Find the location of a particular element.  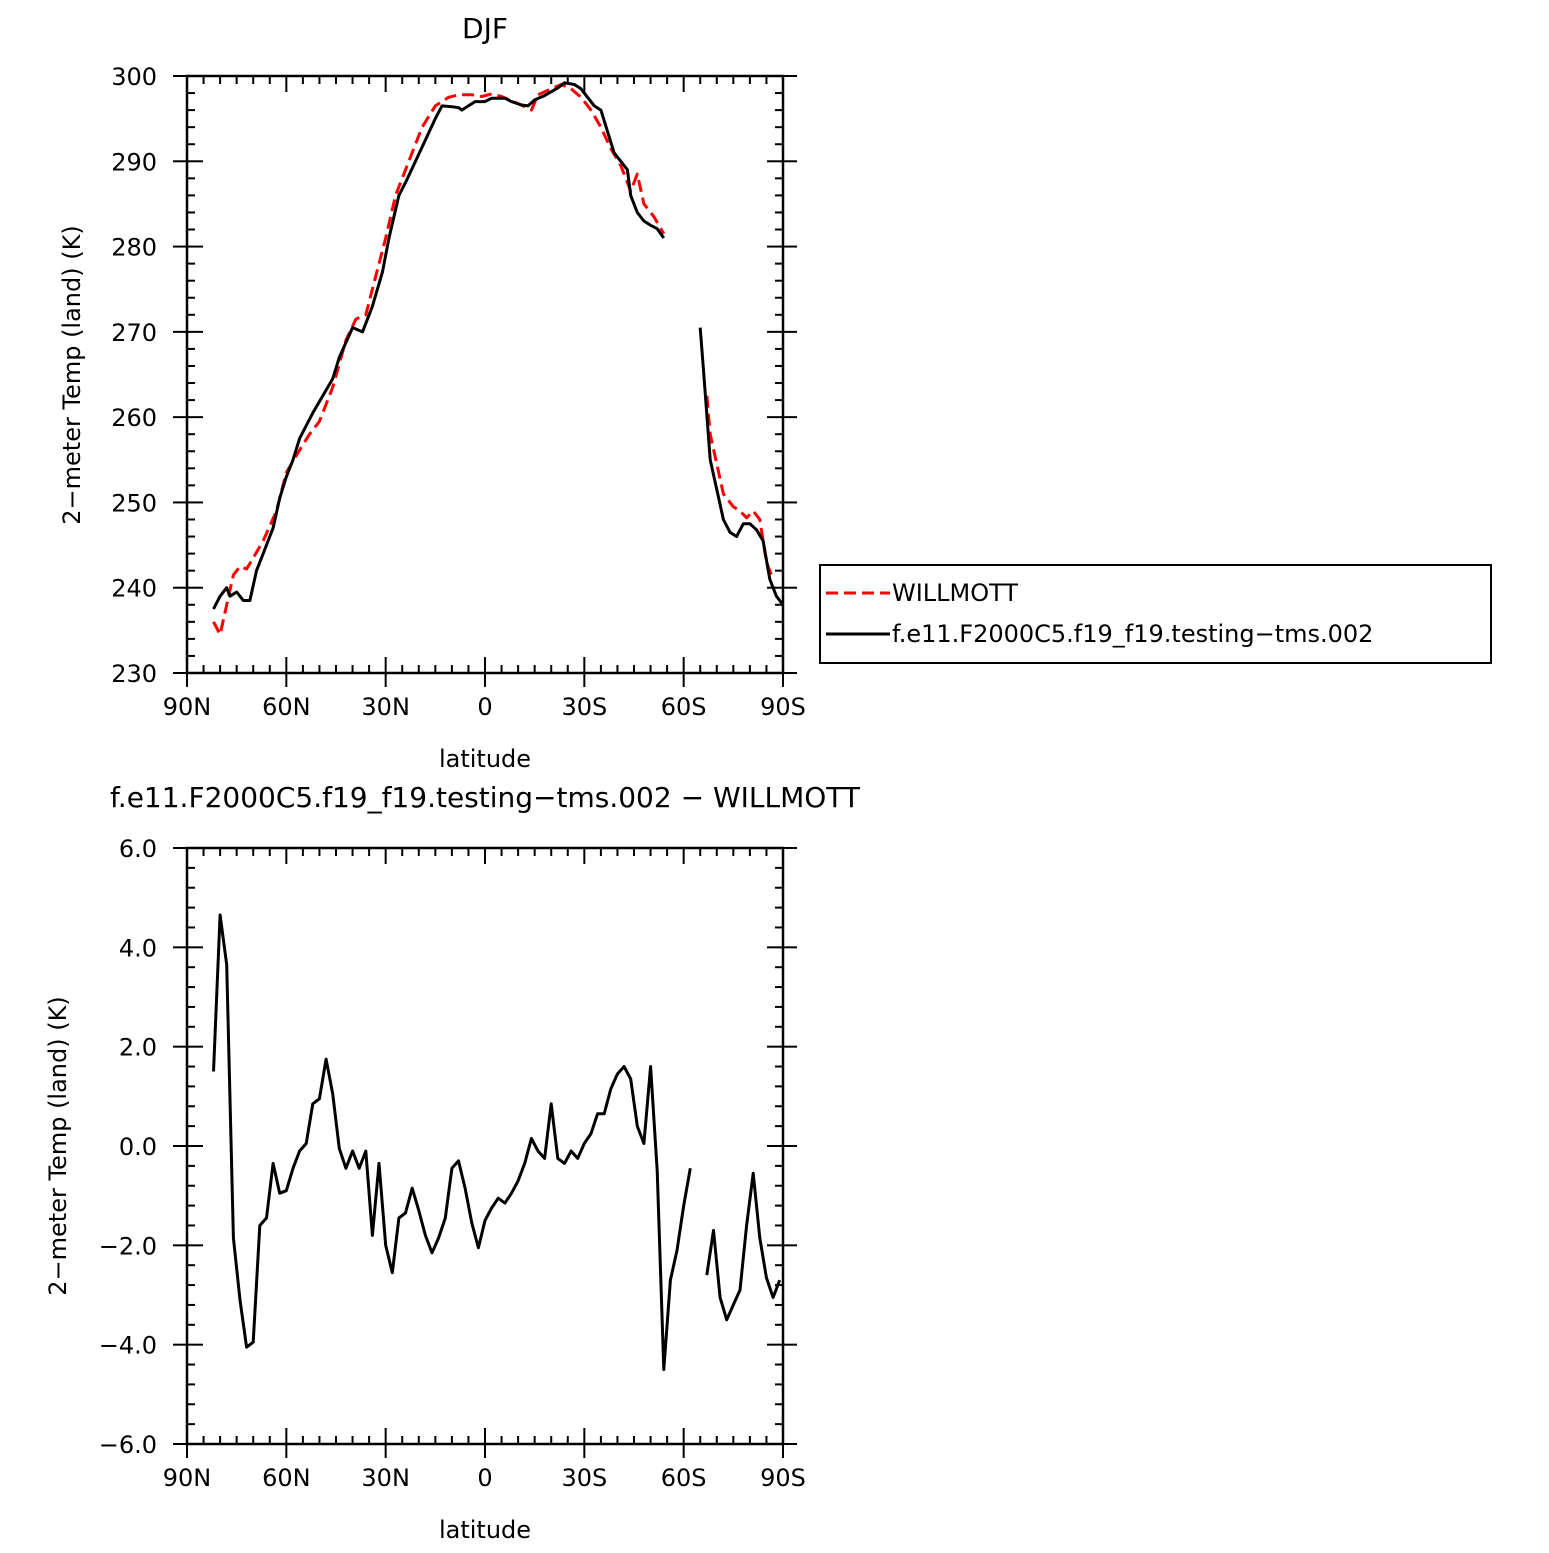

bottom-chart-y-tick-label: 6.0 is located at coordinates (138, 849).